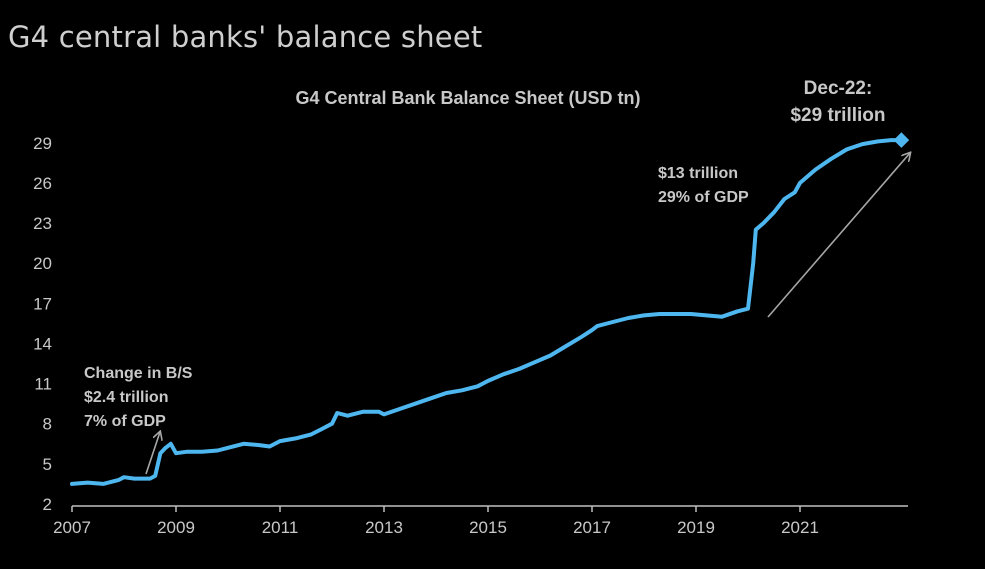  What do you see at coordinates (245, 37) in the screenshot?
I see `page-title: G4 central banks' balance sheet` at bounding box center [245, 37].